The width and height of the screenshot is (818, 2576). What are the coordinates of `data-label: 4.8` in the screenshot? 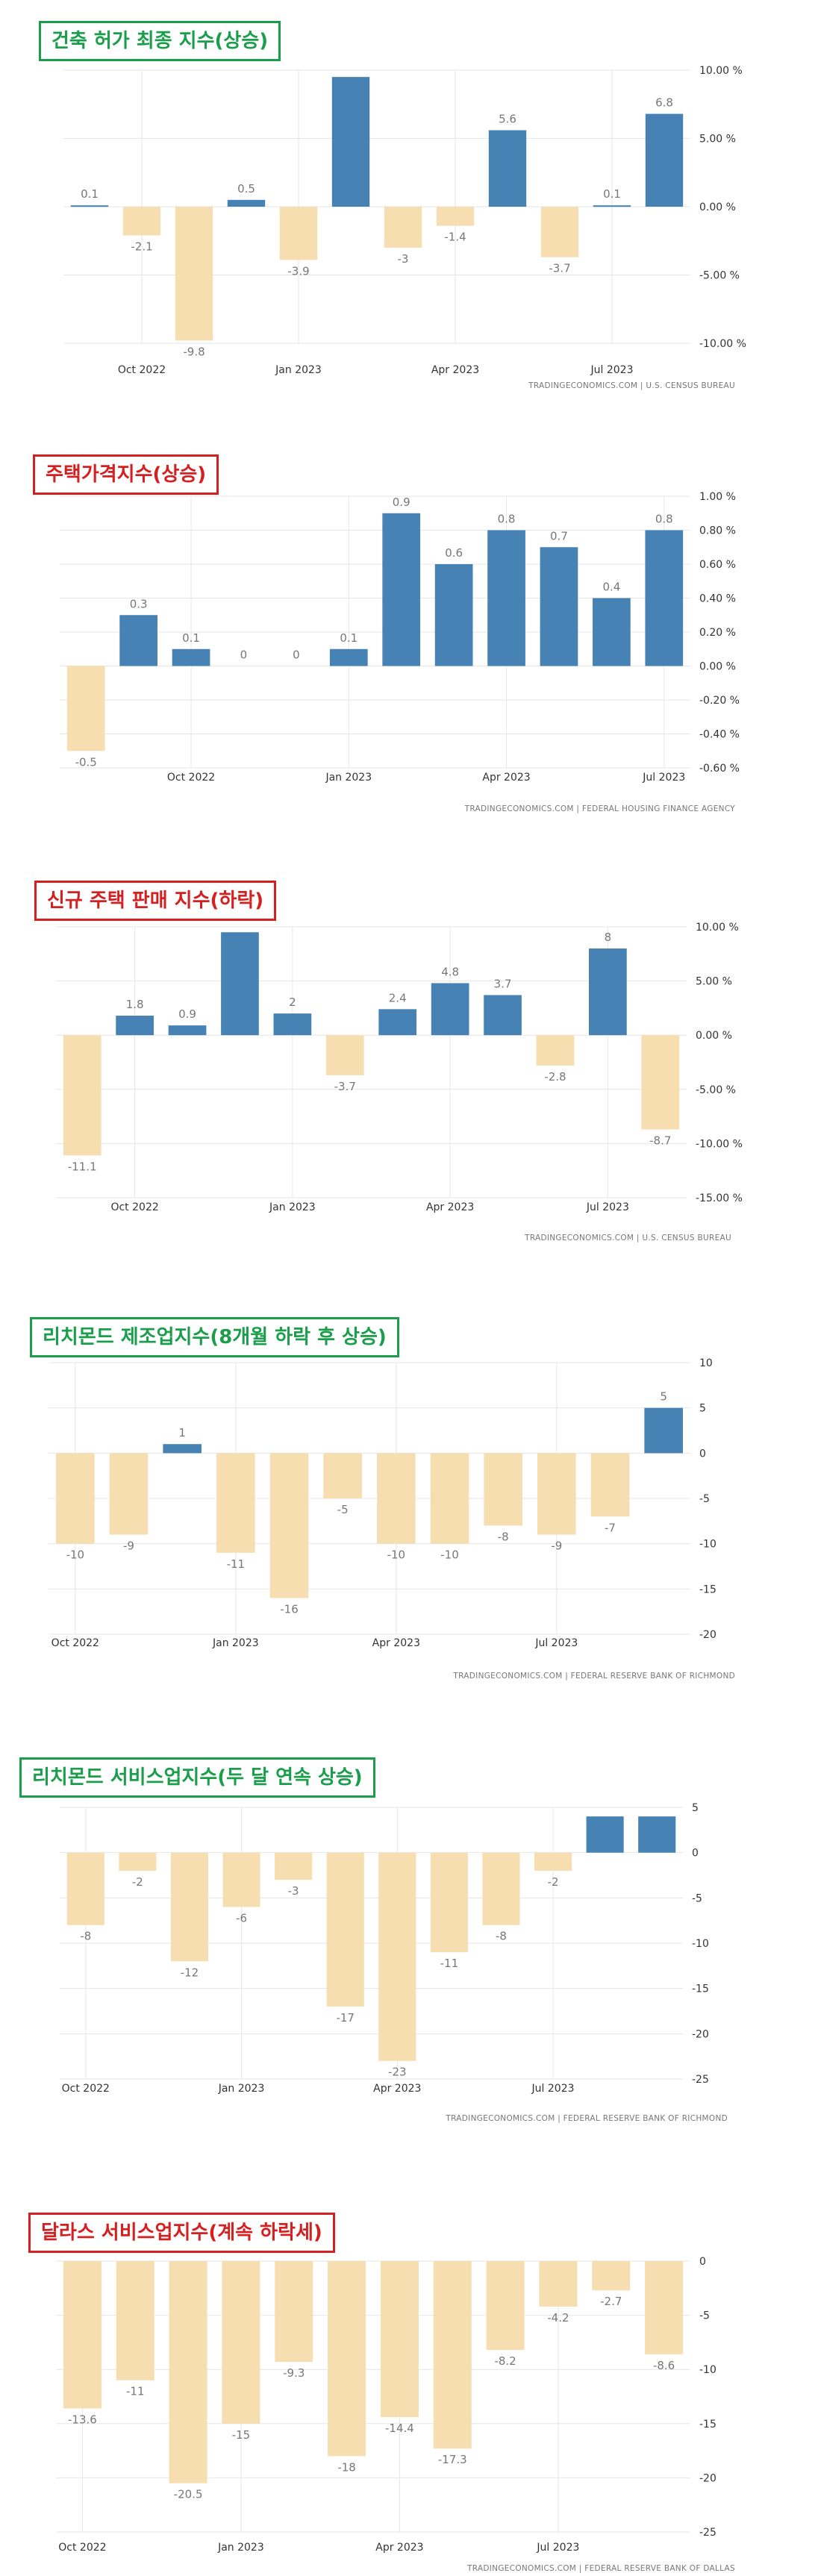 It's located at (450, 972).